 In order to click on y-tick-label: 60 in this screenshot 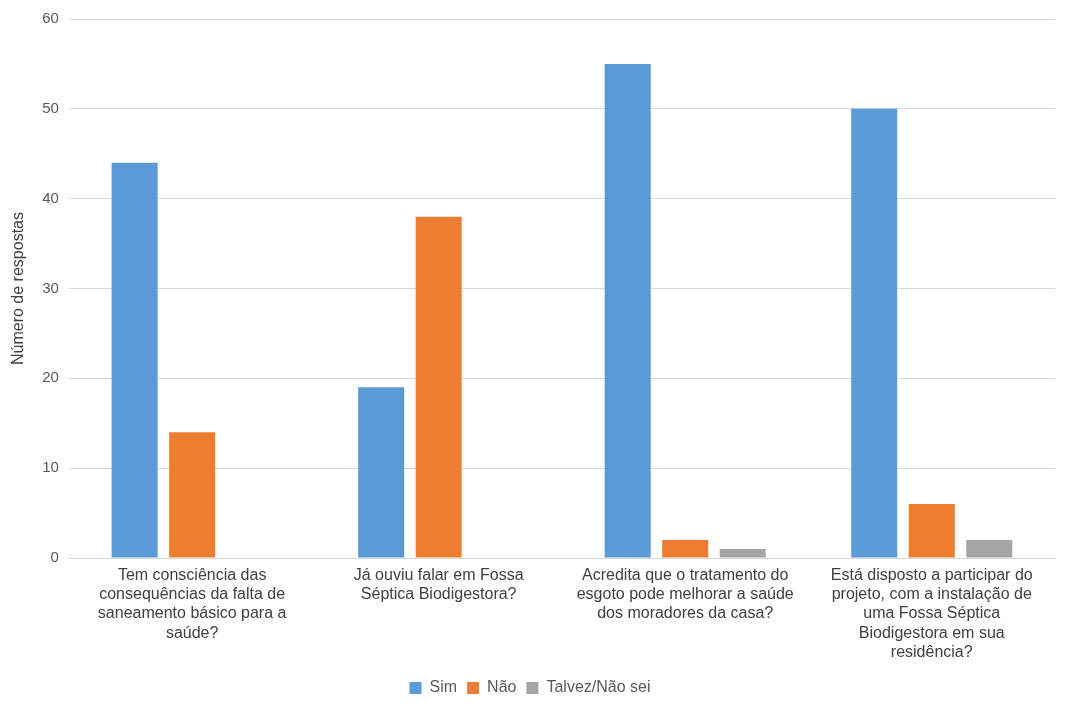, I will do `click(50, 18)`.